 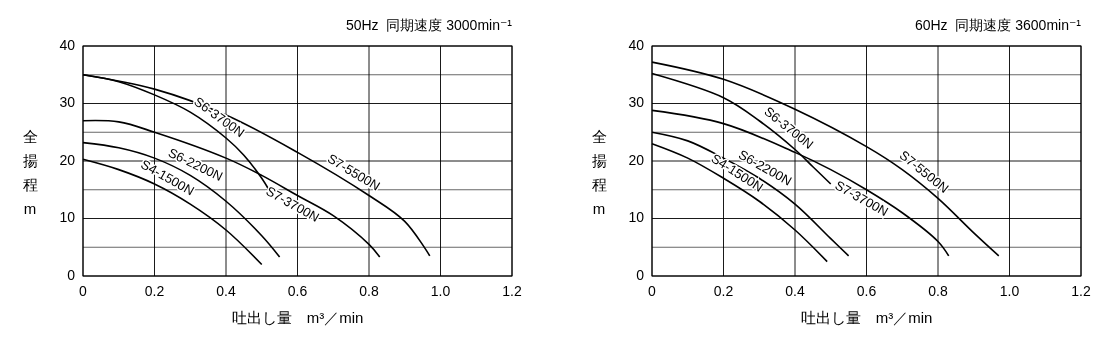 I want to click on chart-title: 60Hz 同期速度 3600min⁻¹, so click(x=998, y=25).